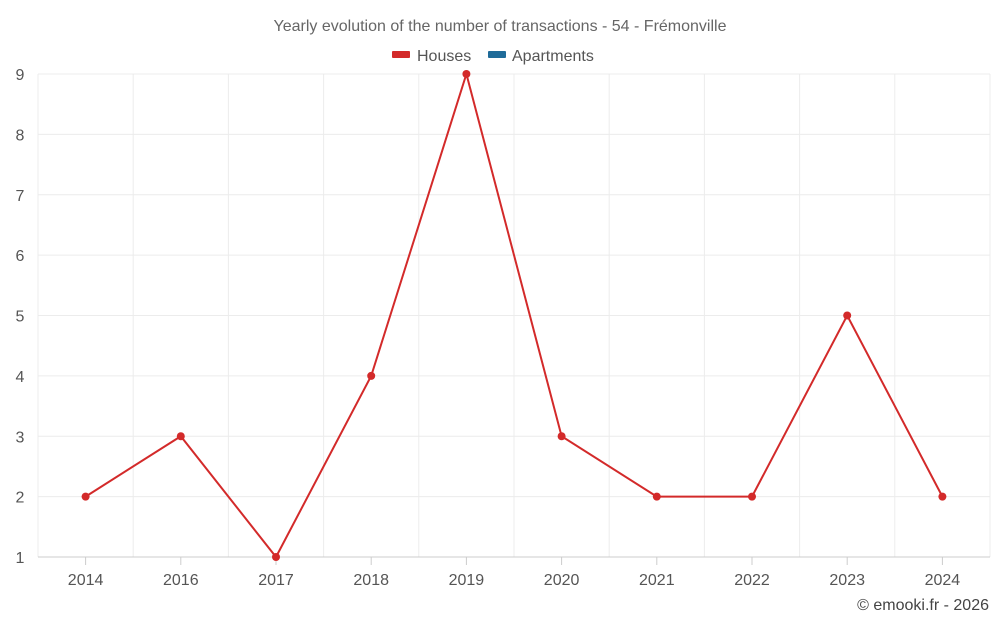  Describe the element at coordinates (553, 56) in the screenshot. I see `legend-label-apartments: Apartments` at that location.